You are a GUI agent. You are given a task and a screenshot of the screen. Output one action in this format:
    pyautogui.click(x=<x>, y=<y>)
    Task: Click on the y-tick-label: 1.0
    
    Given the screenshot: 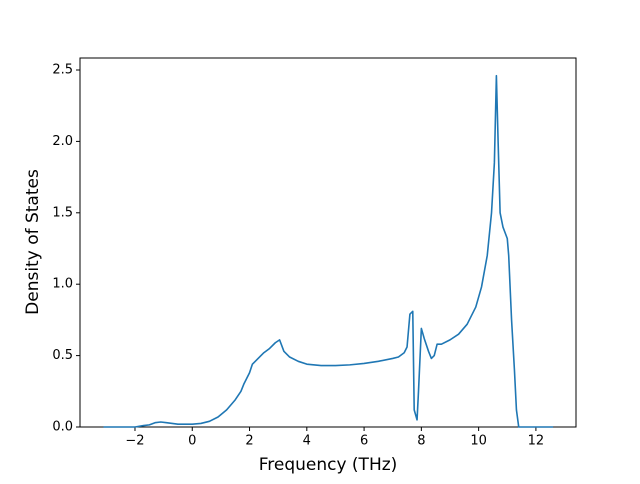 What is the action you would take?
    pyautogui.click(x=62, y=284)
    